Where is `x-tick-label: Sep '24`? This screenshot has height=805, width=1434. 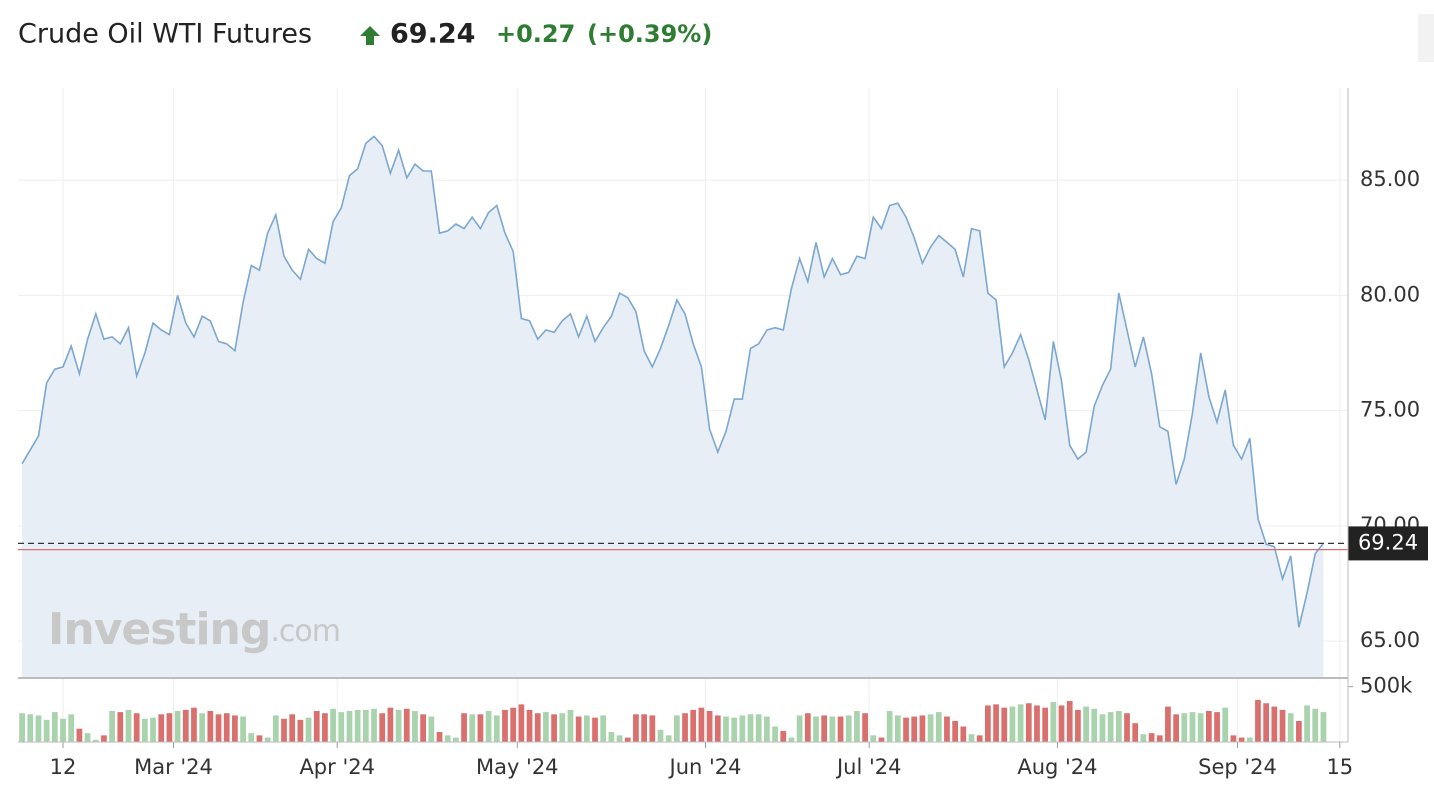 x-tick-label: Sep '24 is located at coordinates (1237, 767).